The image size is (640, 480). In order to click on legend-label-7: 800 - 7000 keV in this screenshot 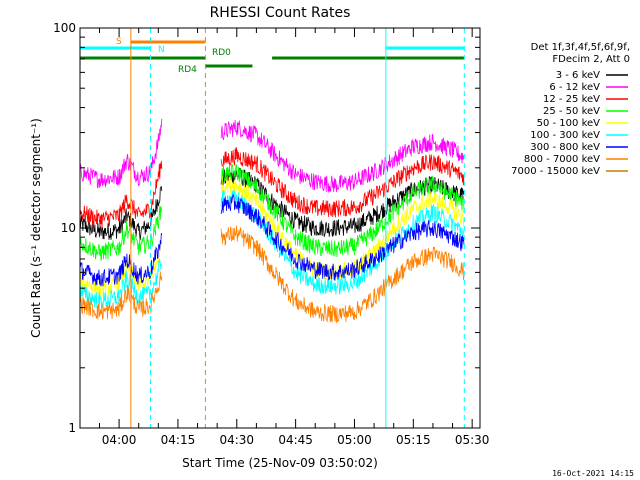, I will do `click(562, 159)`.